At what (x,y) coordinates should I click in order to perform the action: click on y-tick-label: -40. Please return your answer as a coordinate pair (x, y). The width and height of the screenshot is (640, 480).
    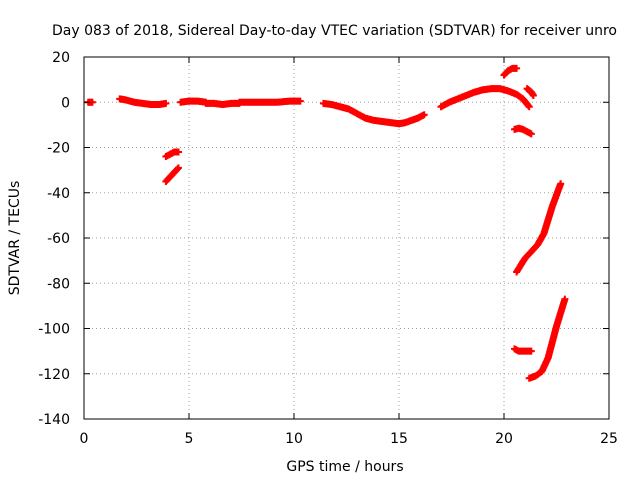
    Looking at the image, I should click on (58, 194).